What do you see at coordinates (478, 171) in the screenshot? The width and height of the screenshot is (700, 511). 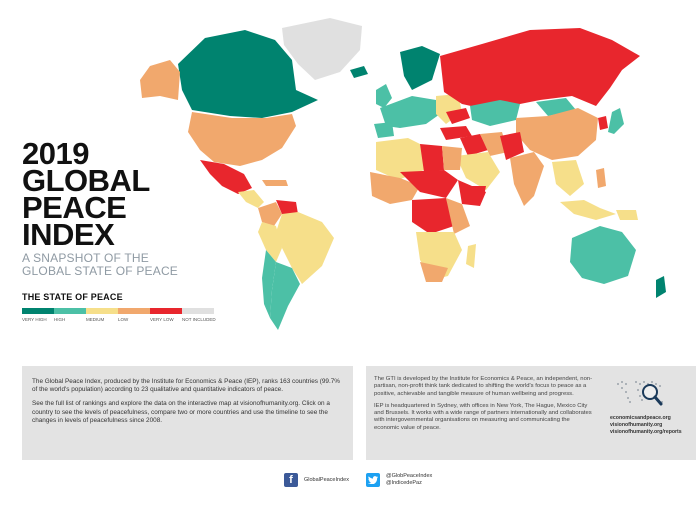 I see `map-region-arabia` at bounding box center [478, 171].